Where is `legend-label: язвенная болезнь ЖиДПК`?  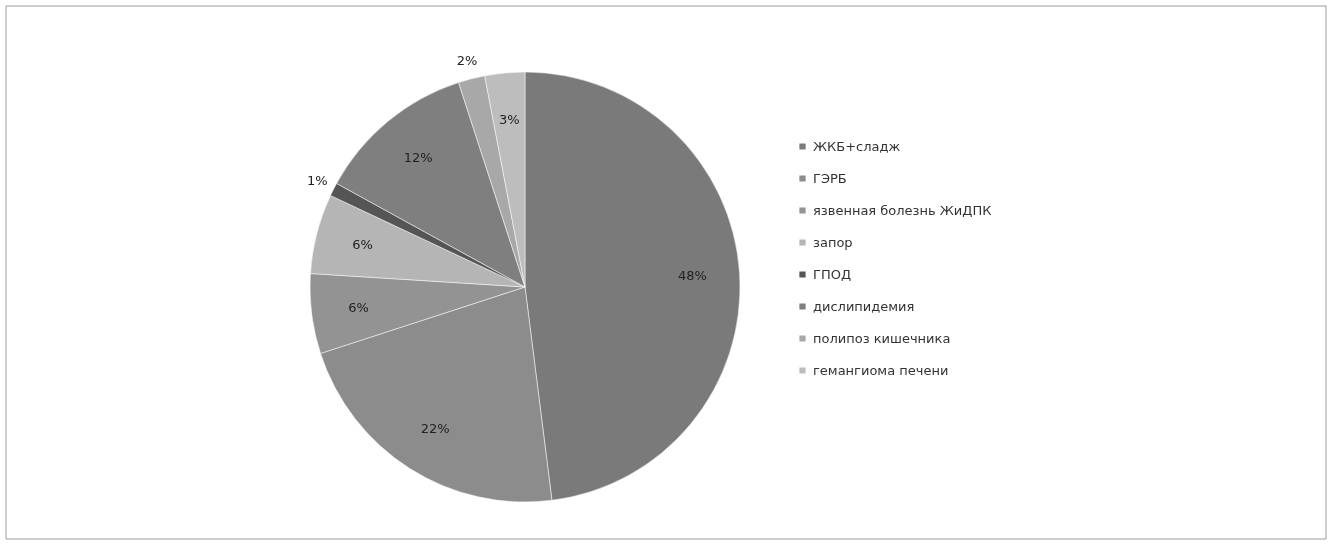 legend-label: язвенная болезнь ЖиДПК is located at coordinates (902, 210).